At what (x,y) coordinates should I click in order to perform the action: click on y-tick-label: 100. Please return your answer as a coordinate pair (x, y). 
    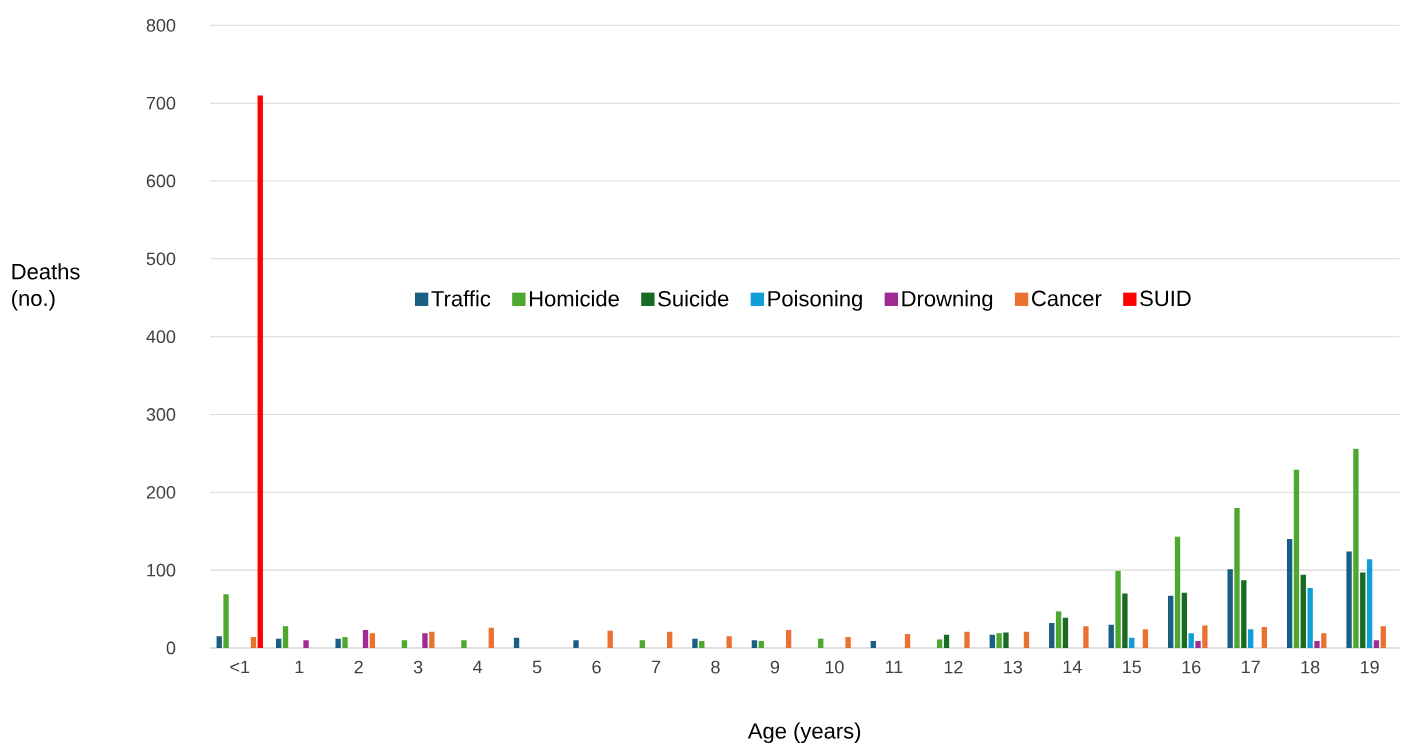
    Looking at the image, I should click on (161, 570).